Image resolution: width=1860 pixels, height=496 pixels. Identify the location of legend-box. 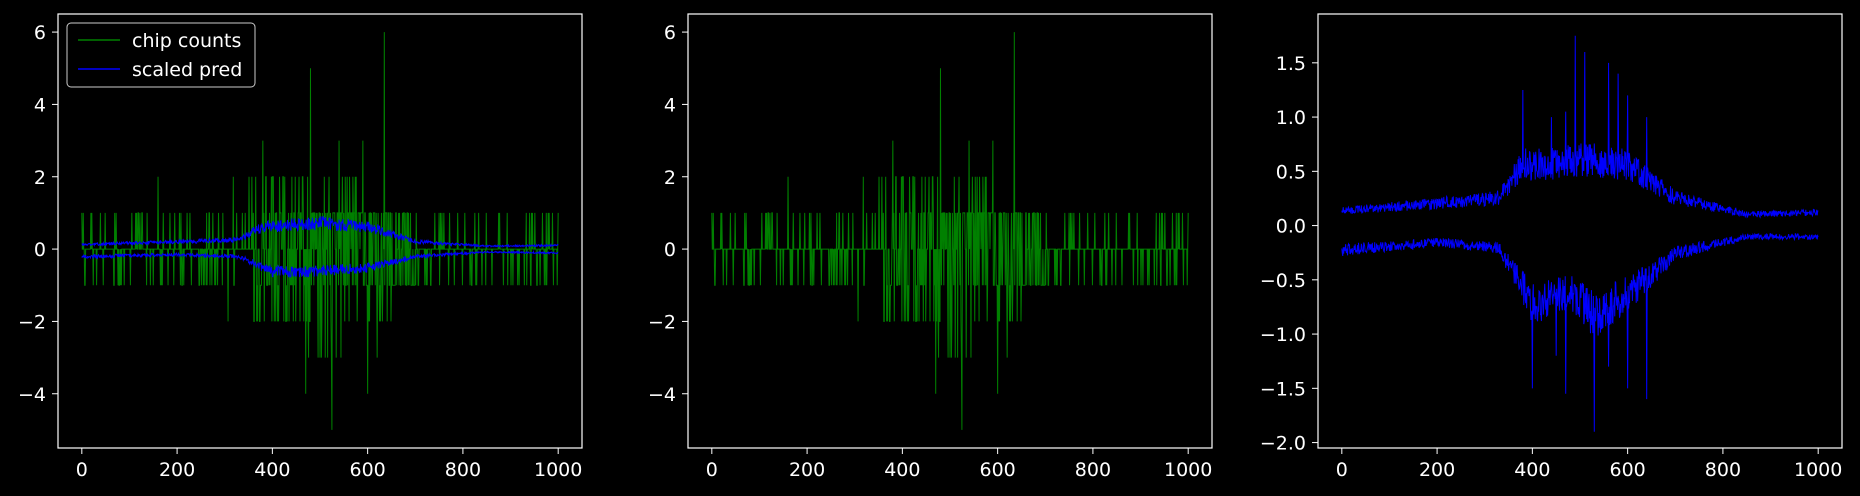
(161, 55).